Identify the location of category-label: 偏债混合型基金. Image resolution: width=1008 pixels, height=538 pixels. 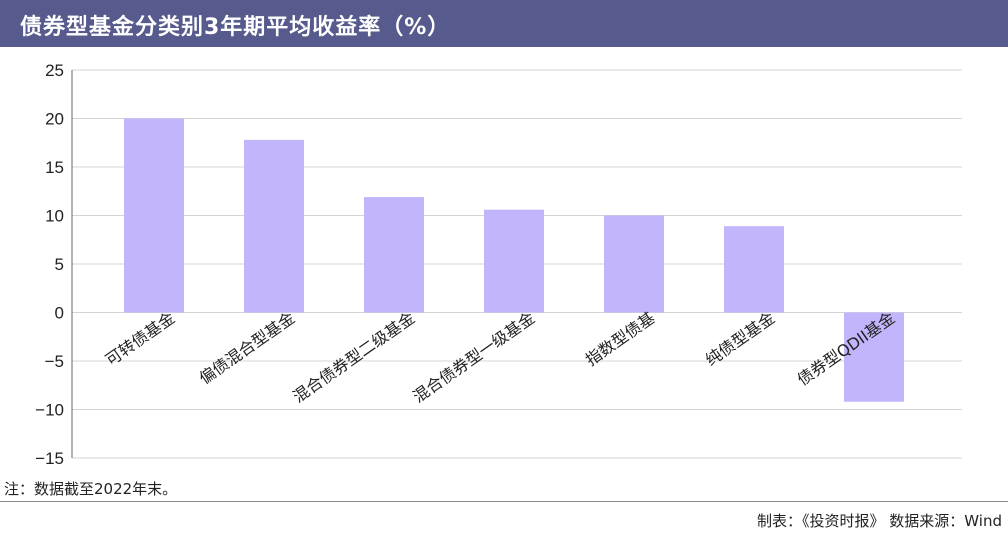
(247, 348).